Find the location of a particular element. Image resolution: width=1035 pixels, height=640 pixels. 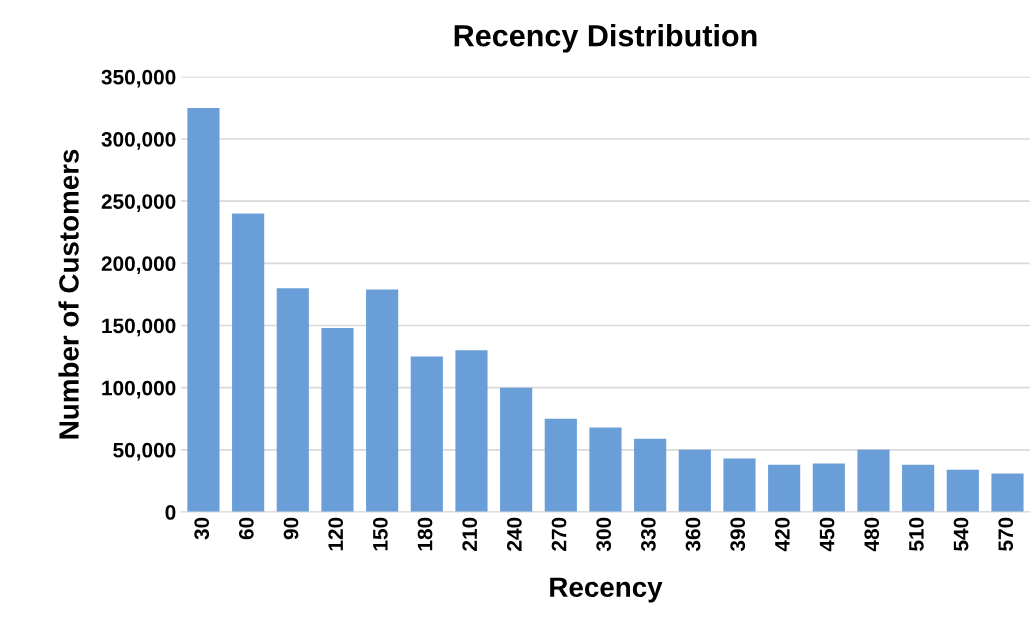

y-tick-label: 150,000 is located at coordinates (139, 327).